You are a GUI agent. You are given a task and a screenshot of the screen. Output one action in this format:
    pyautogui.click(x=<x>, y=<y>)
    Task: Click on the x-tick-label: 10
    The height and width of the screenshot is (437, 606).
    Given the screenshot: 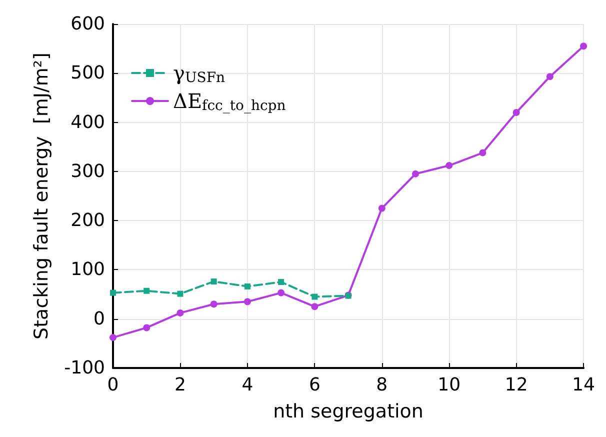 What is the action you would take?
    pyautogui.click(x=449, y=385)
    